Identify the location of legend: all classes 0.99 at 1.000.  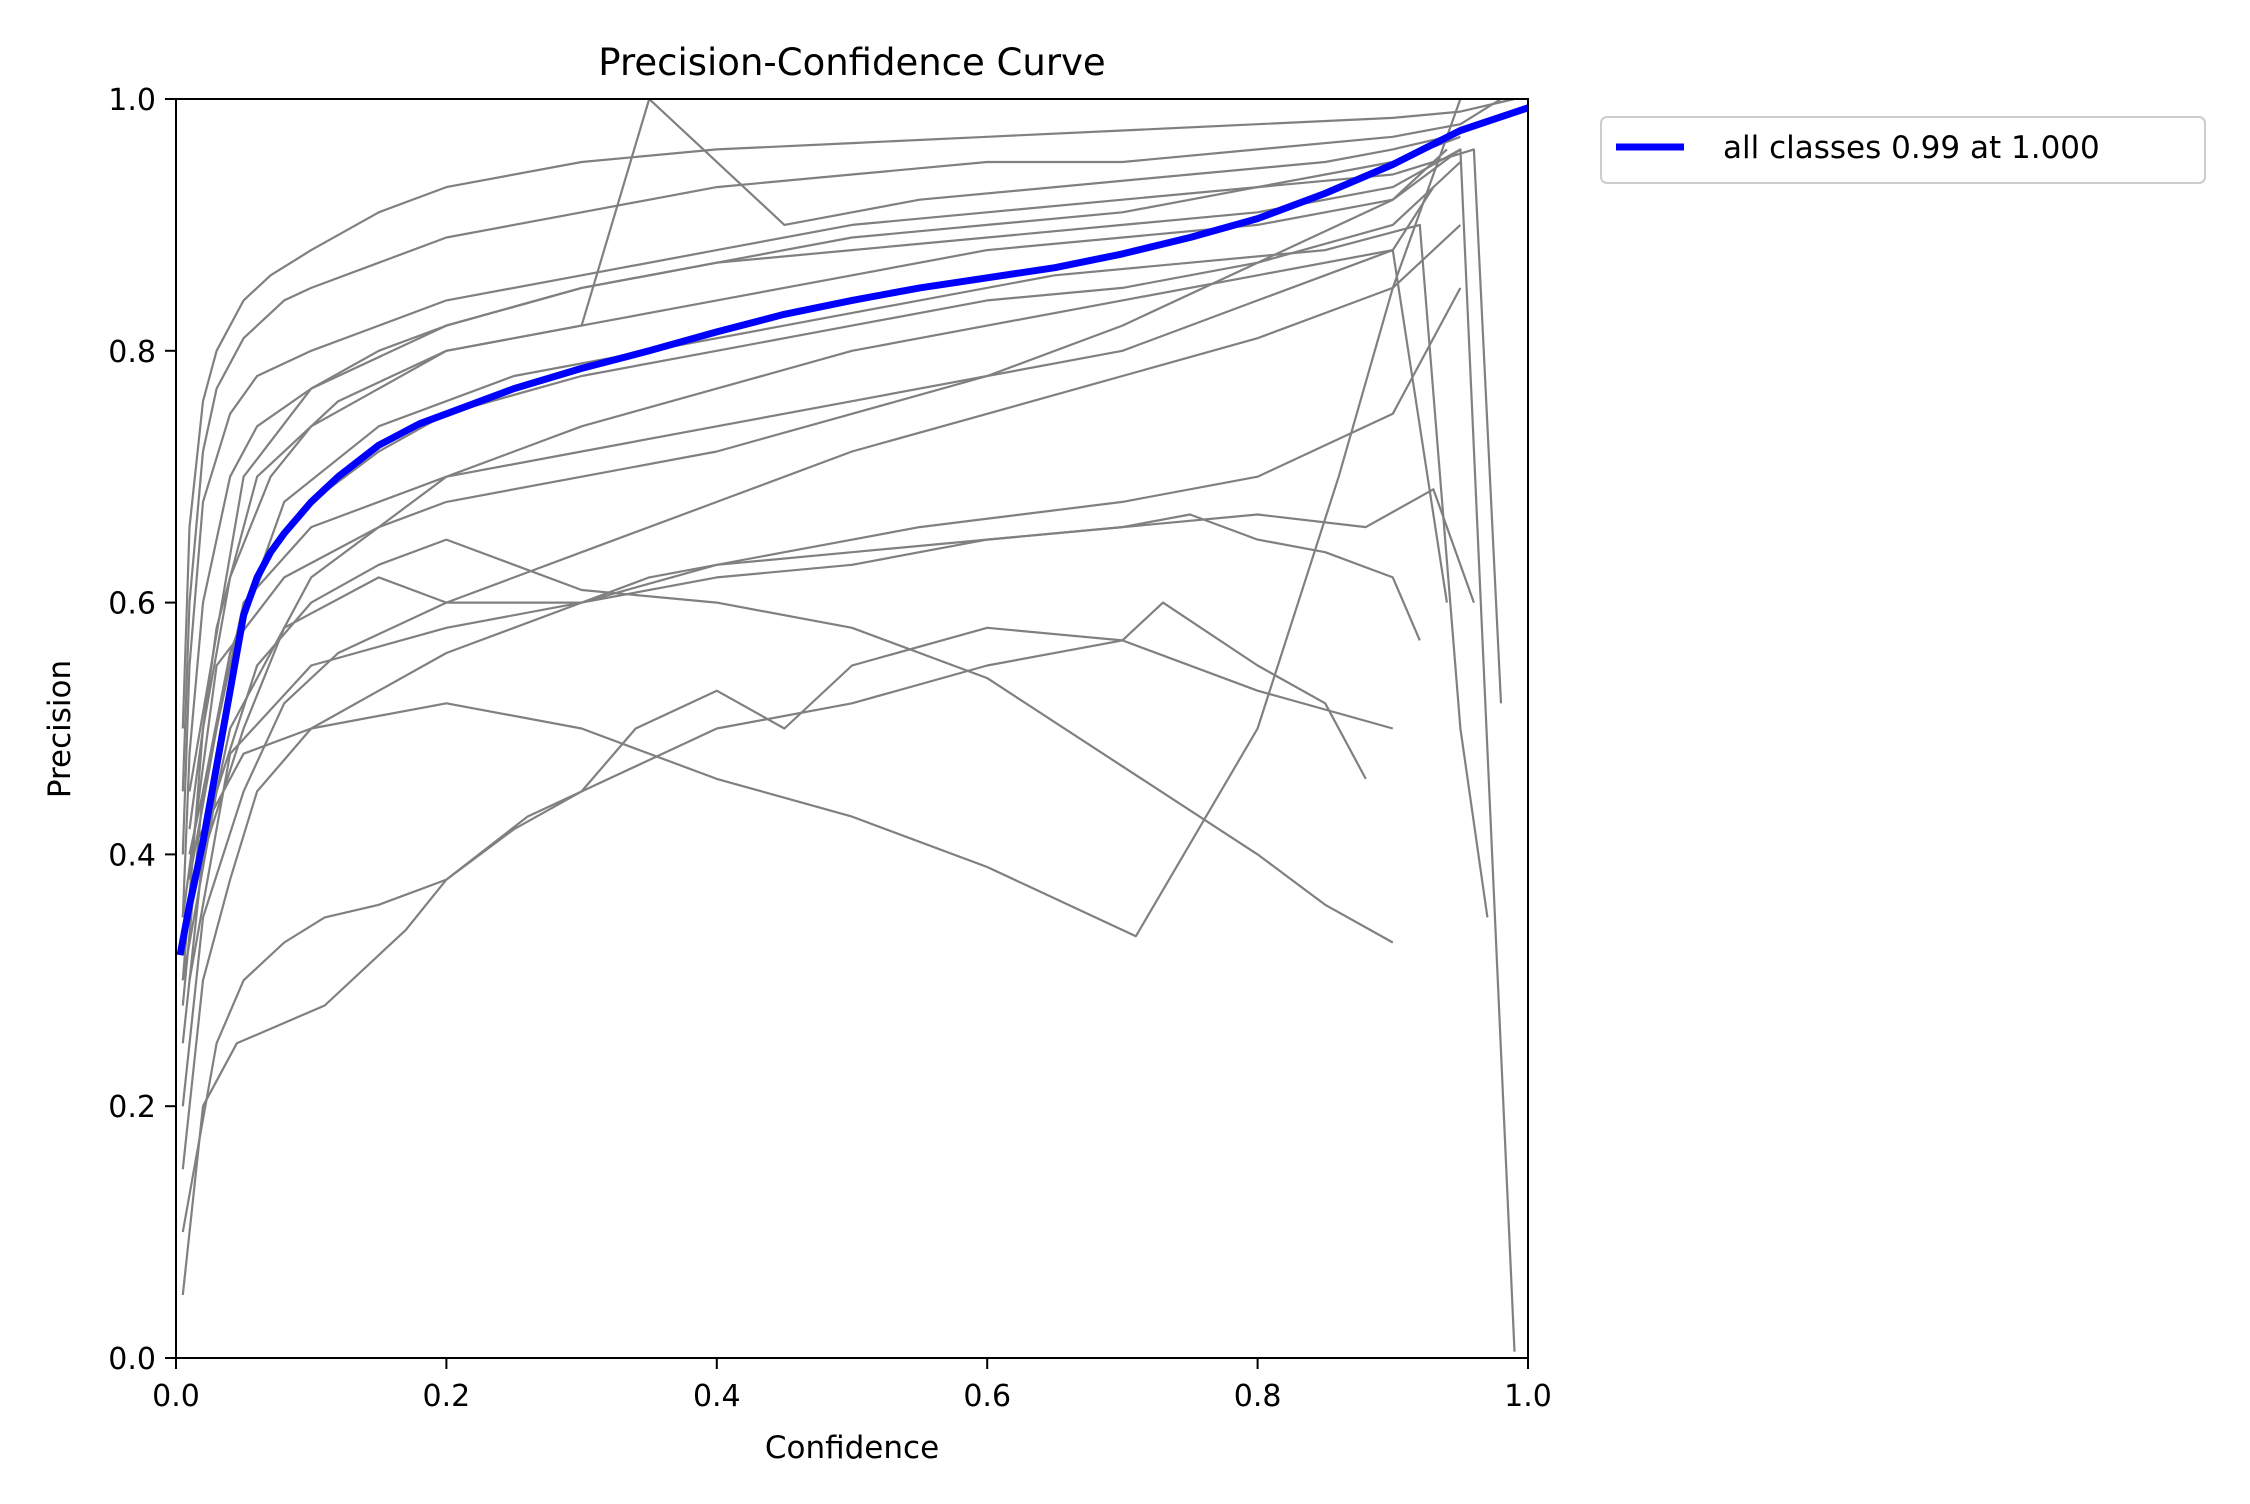
(1903, 150).